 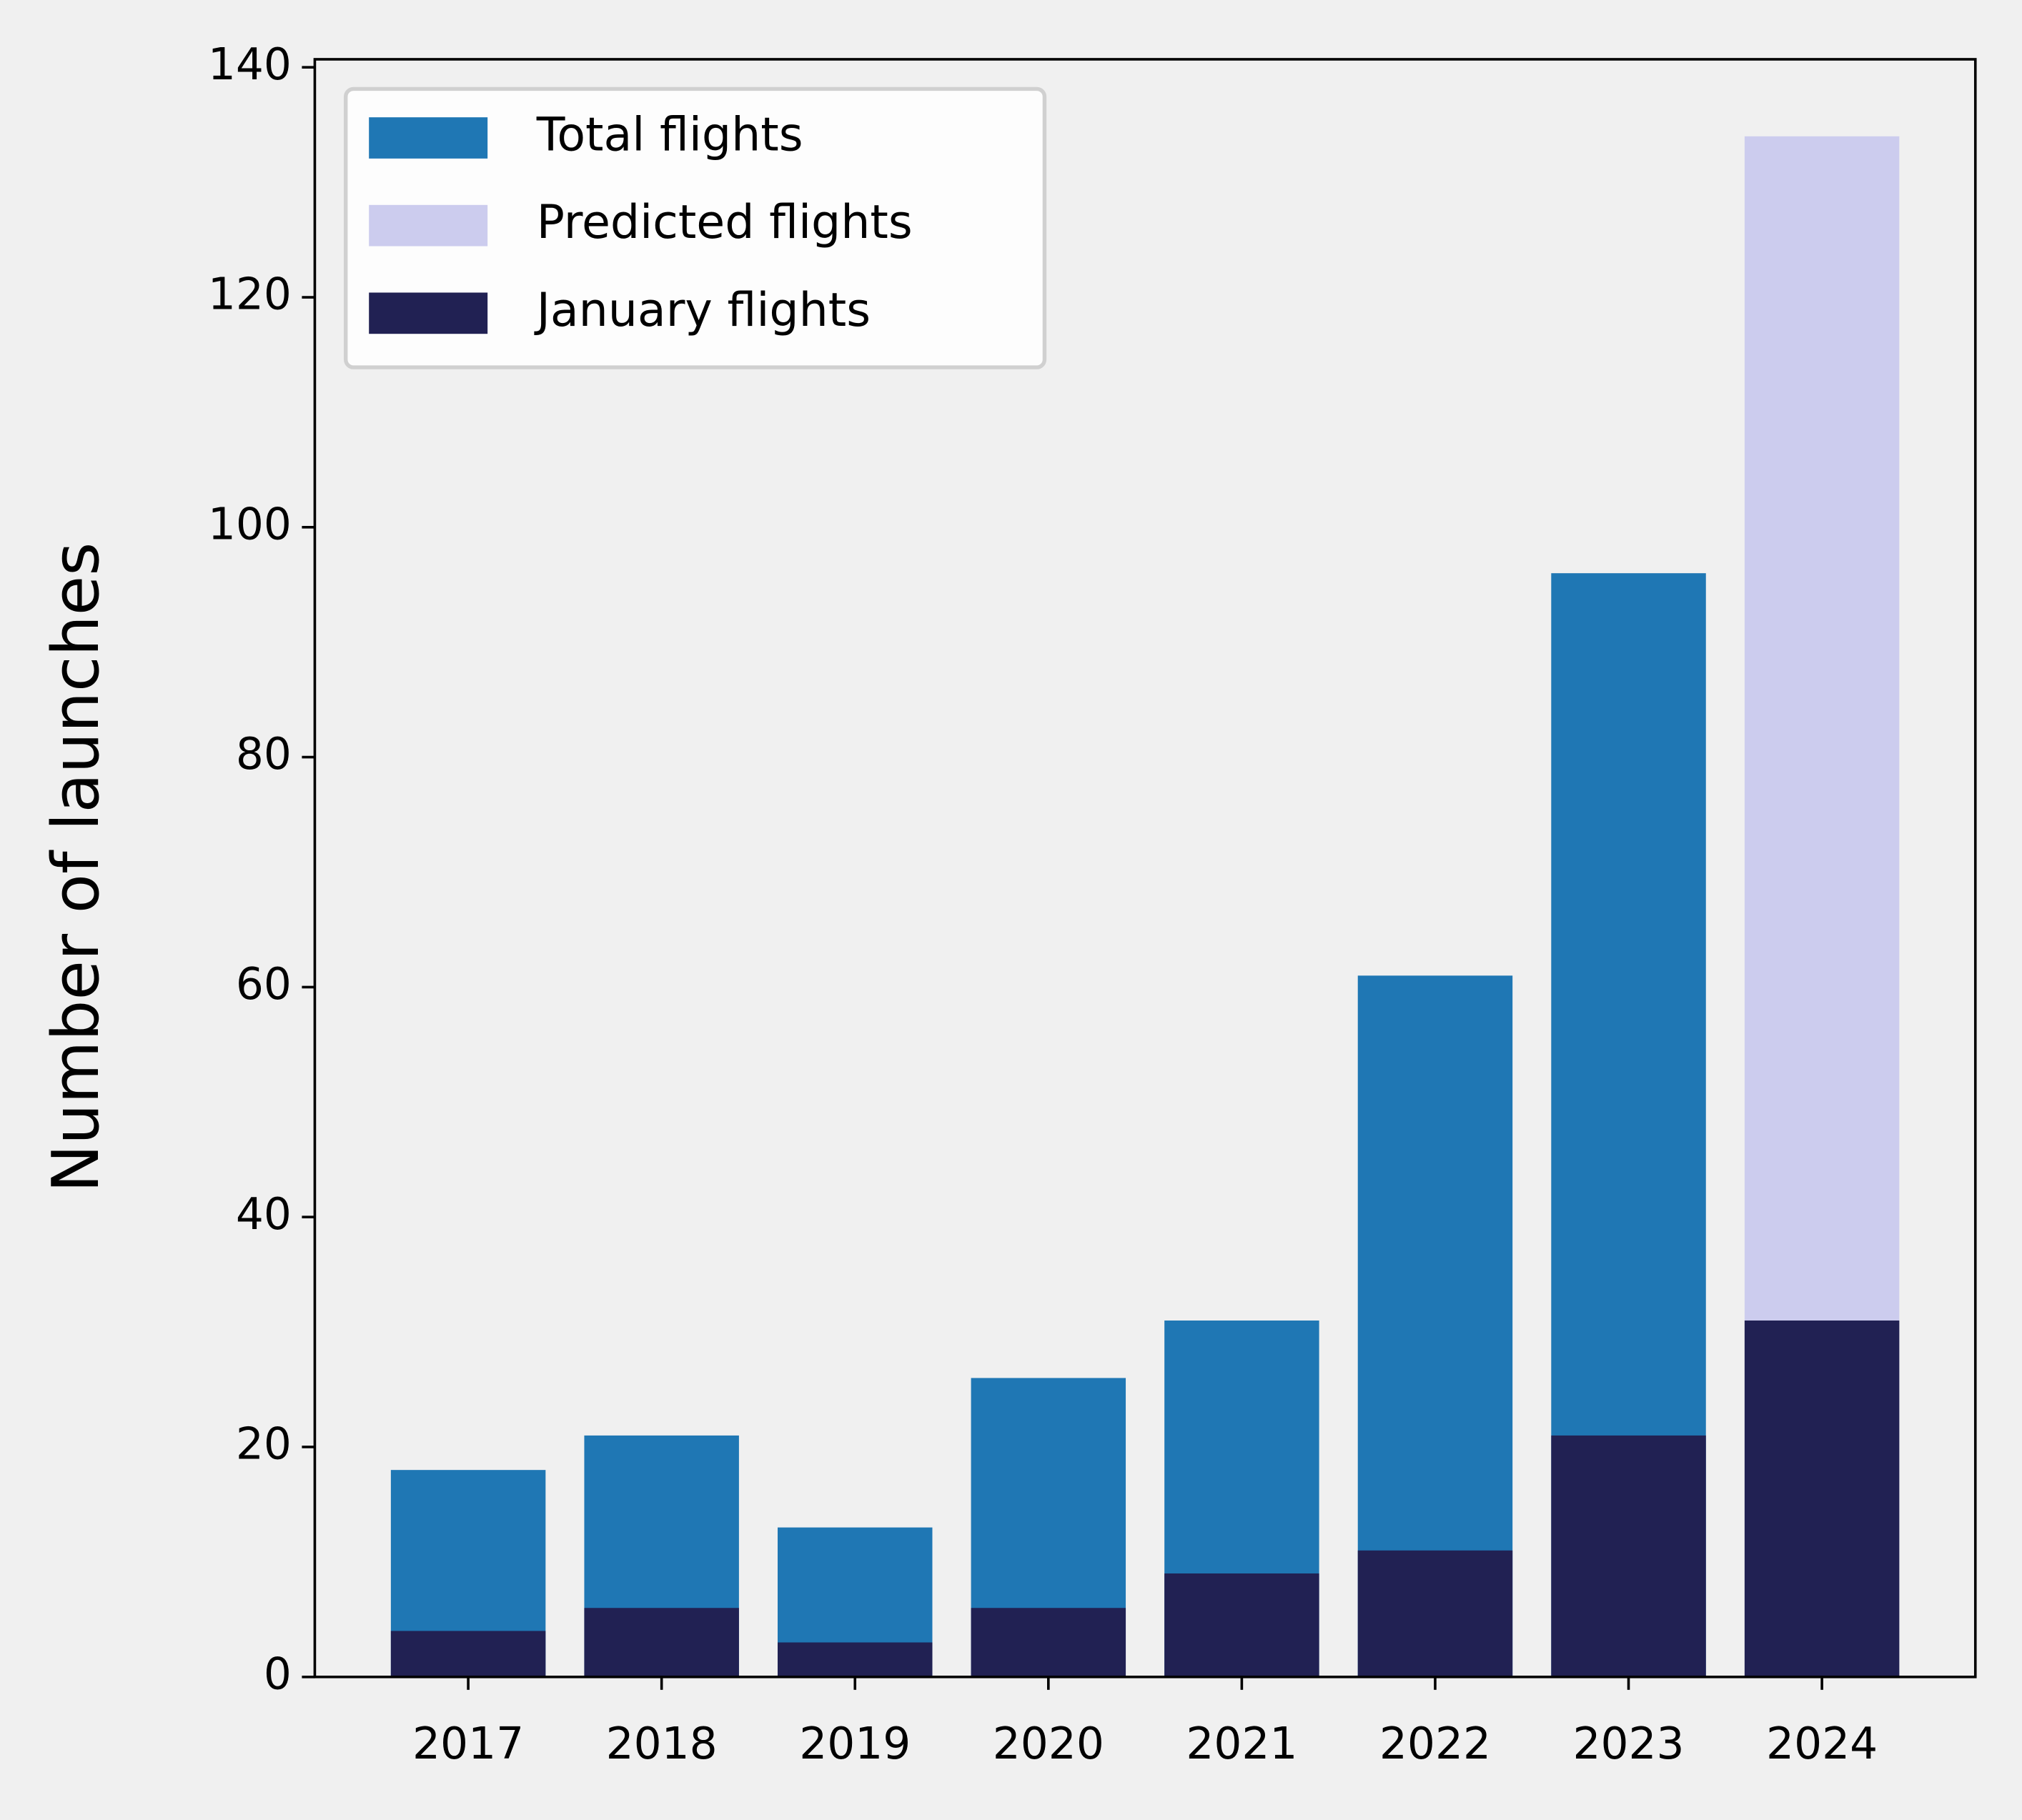 What do you see at coordinates (855, 1744) in the screenshot?
I see `x-tick-label: 2019` at bounding box center [855, 1744].